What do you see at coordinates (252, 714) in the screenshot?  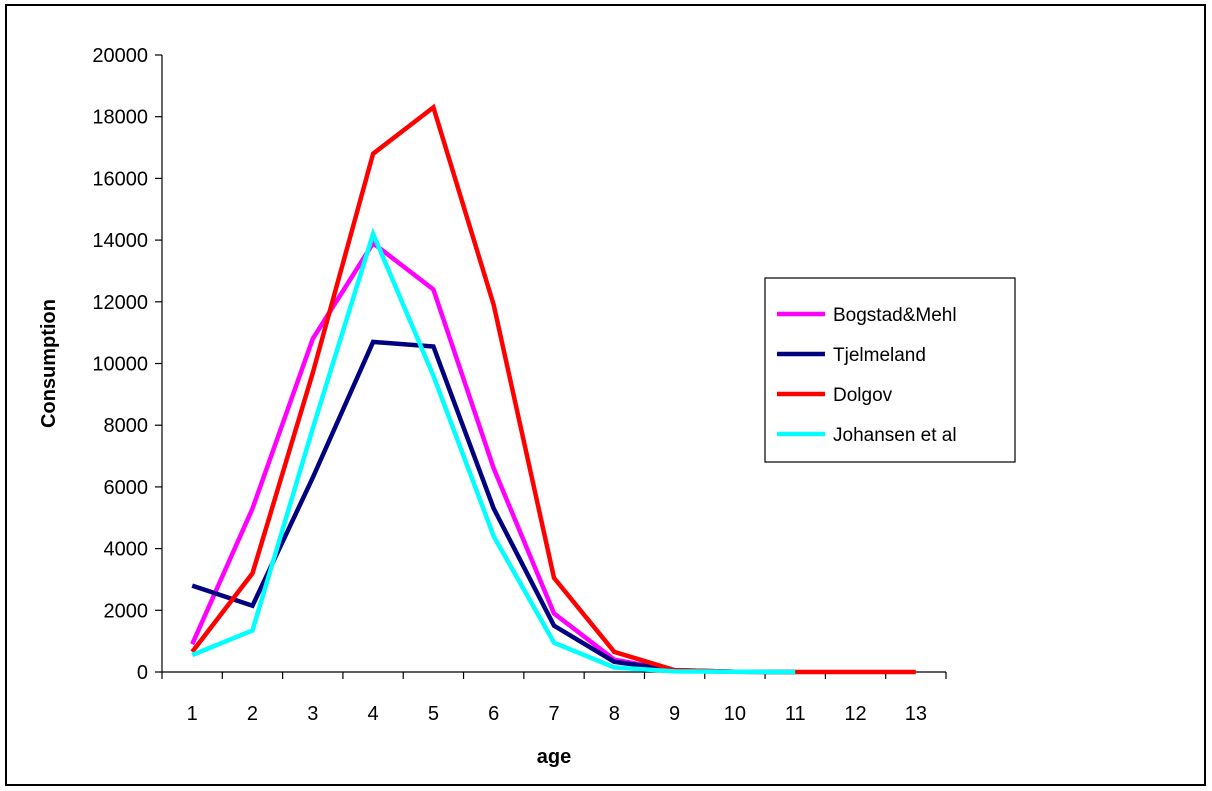 I see `x-tick-label: 2` at bounding box center [252, 714].